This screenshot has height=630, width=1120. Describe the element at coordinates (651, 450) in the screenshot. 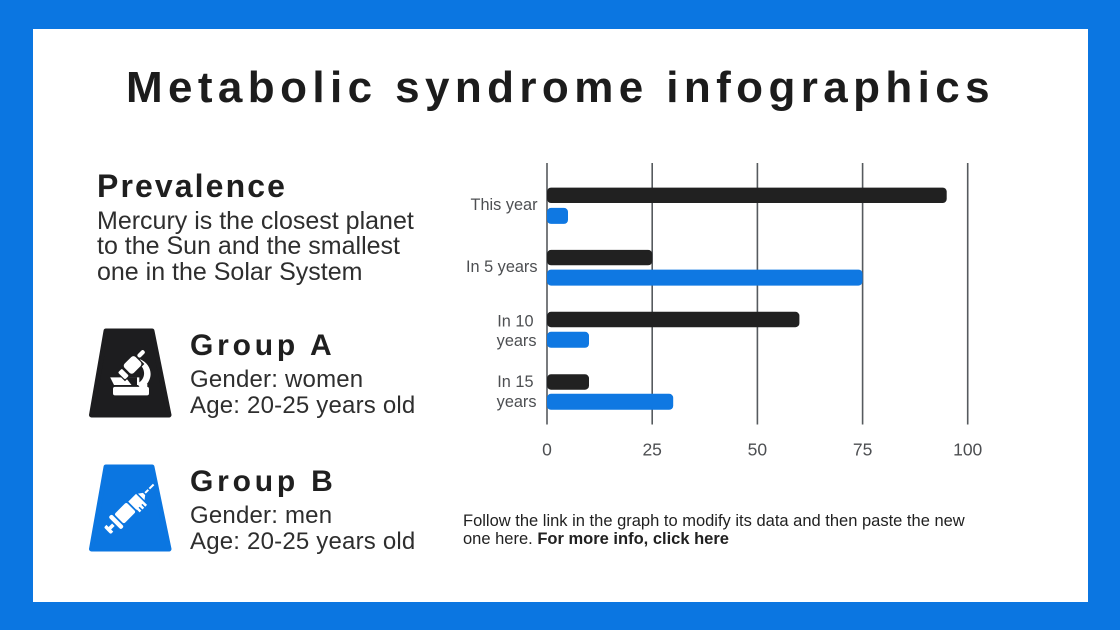

I see `svg-text: 25` at that location.